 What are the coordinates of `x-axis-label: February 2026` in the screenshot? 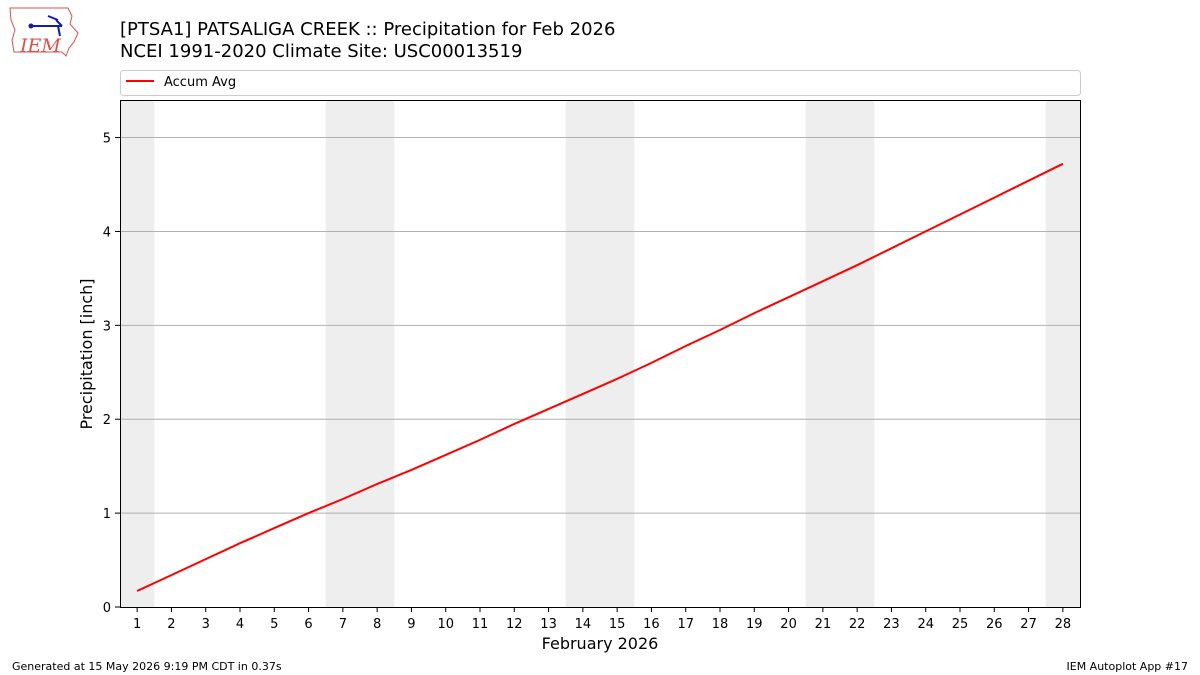 It's located at (600, 643).